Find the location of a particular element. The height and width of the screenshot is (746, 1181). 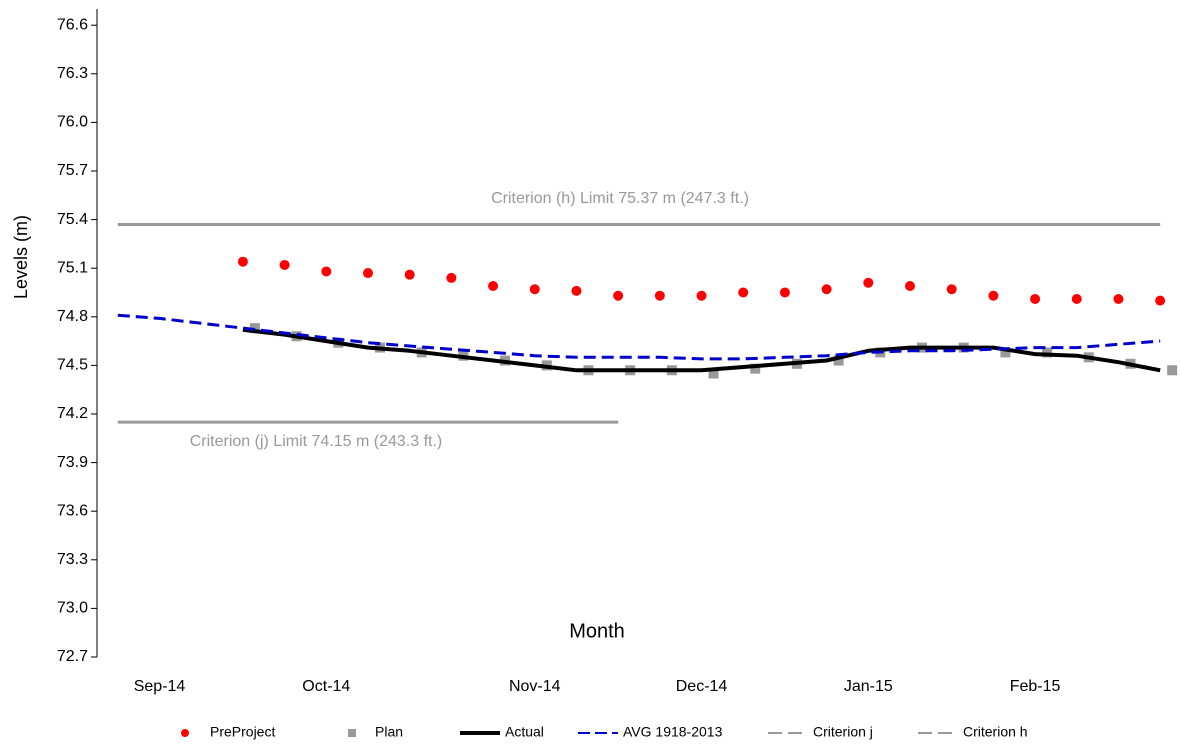

annotation: Criterion (h) Limit 75.37 m (247.3 ft.) is located at coordinates (620, 198).